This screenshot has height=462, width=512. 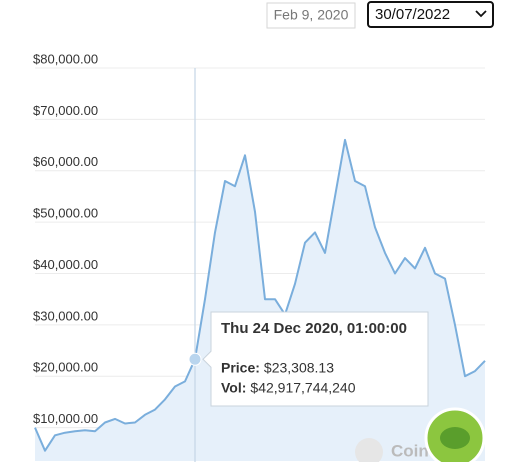 I want to click on start-date: Feb 9, 2020, so click(x=311, y=15).